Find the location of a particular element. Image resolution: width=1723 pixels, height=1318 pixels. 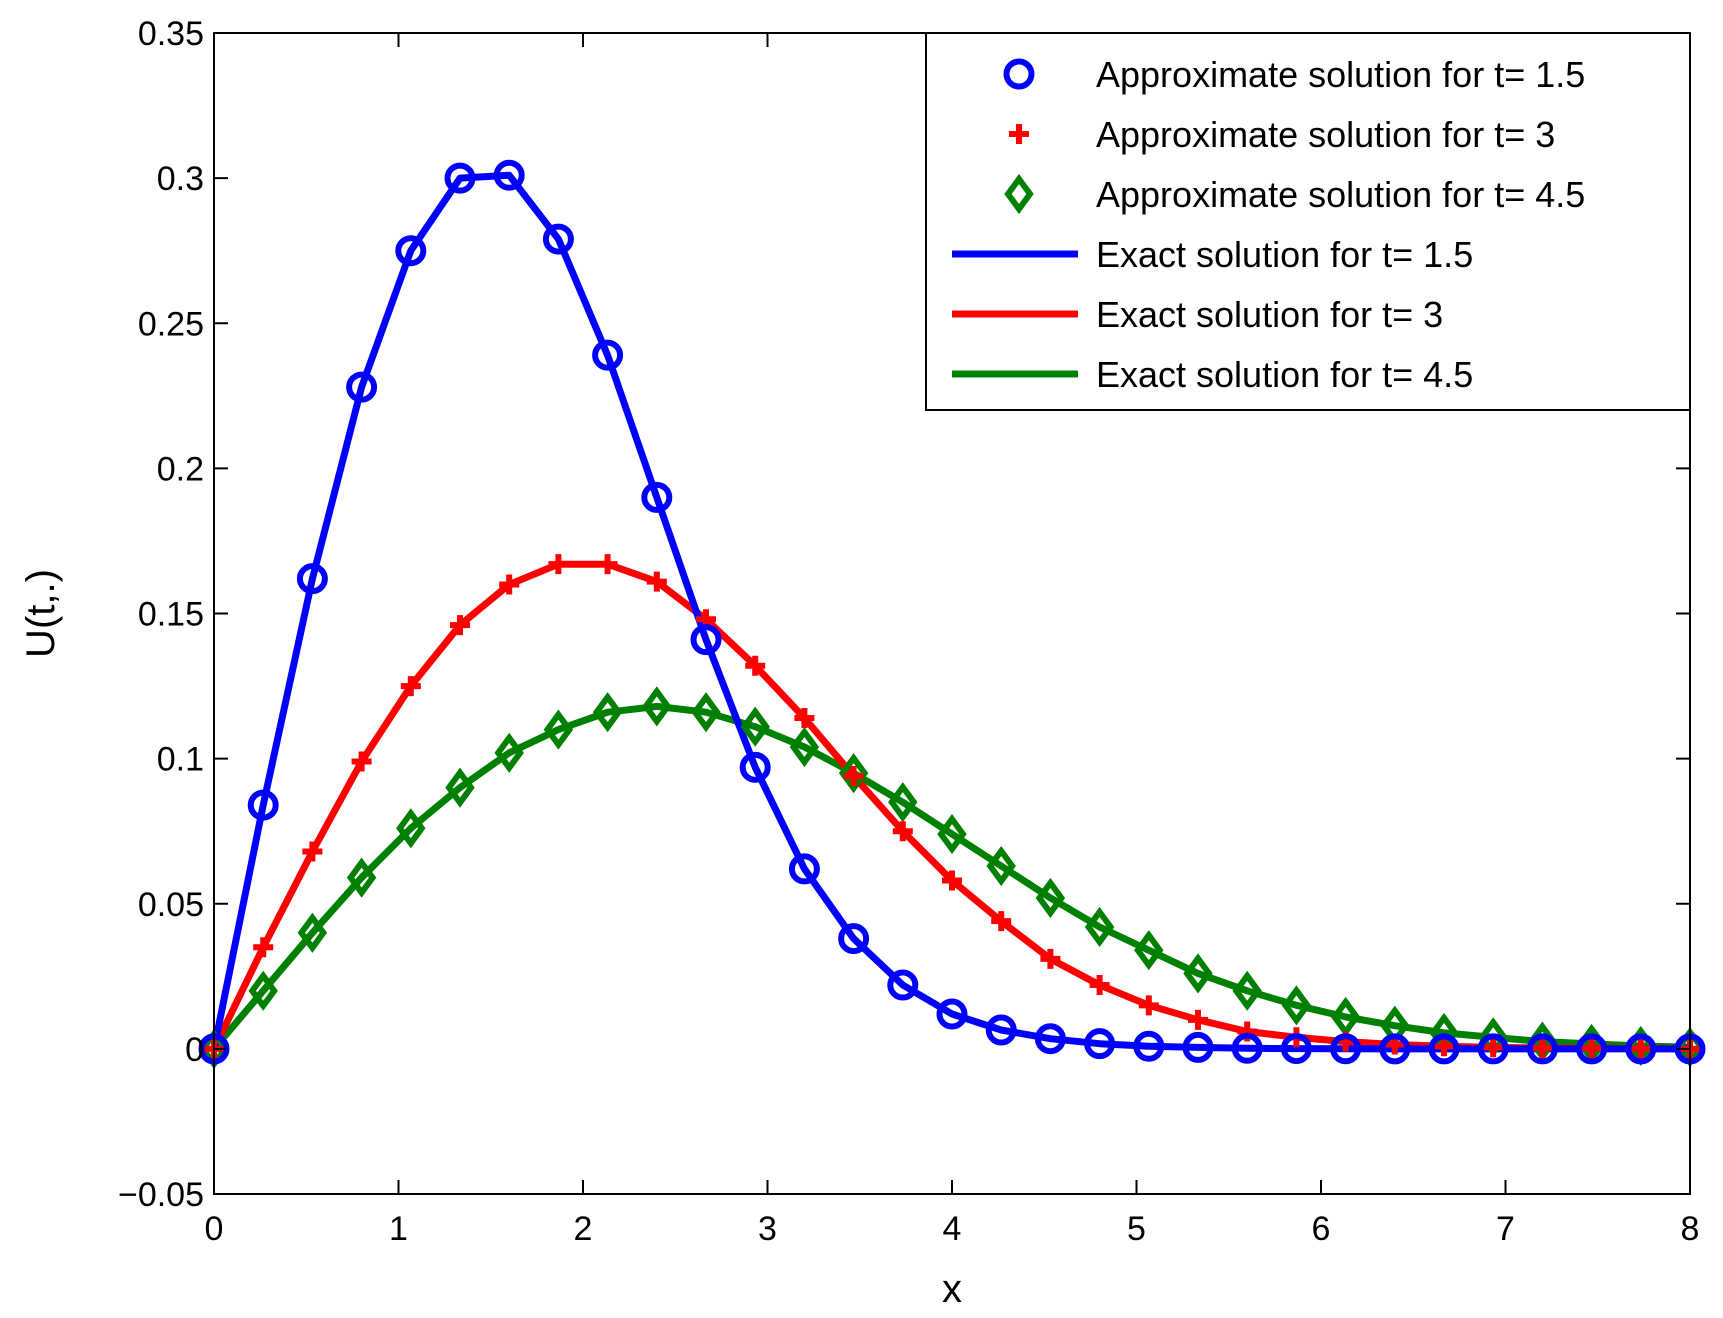

y-tick-label: 0 is located at coordinates (194, 1050).